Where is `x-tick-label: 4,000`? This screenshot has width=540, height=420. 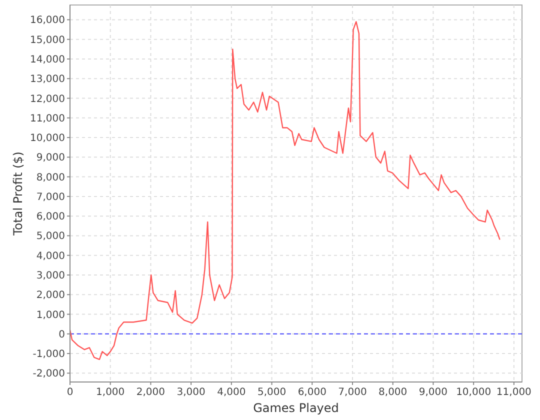 x-tick-label: 4,000 is located at coordinates (231, 392).